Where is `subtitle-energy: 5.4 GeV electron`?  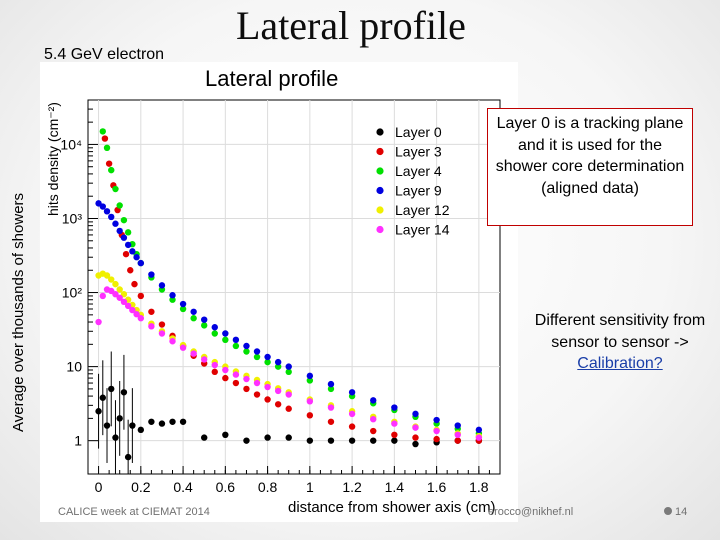
subtitle-energy: 5.4 GeV electron is located at coordinates (104, 54).